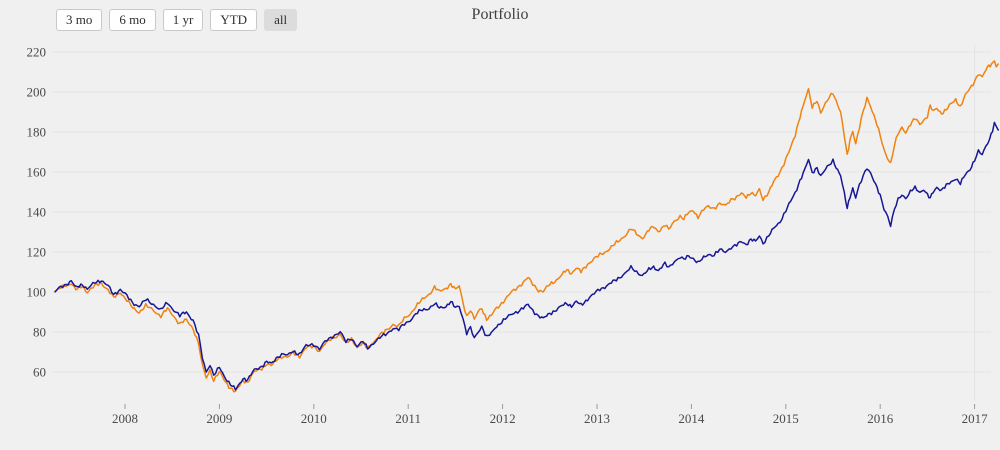 The image size is (1000, 450). What do you see at coordinates (219, 418) in the screenshot?
I see `x-tick-label: 2009` at bounding box center [219, 418].